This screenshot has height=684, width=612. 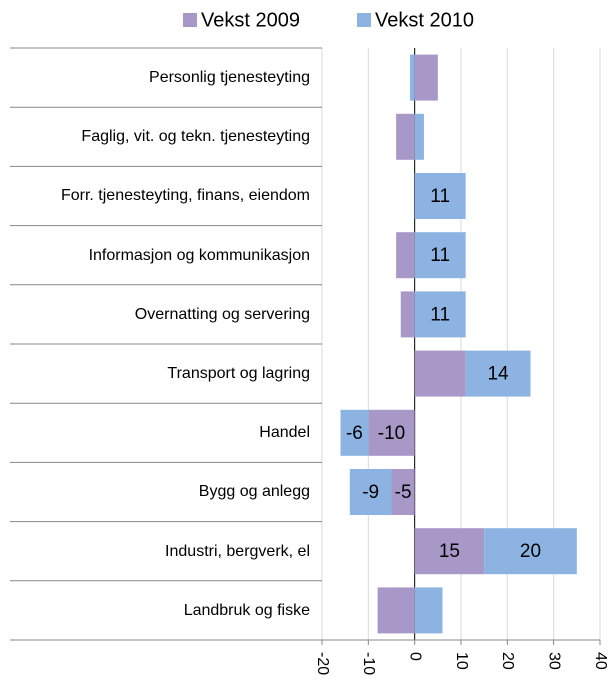 I want to click on data-label: -10, so click(x=391, y=433).